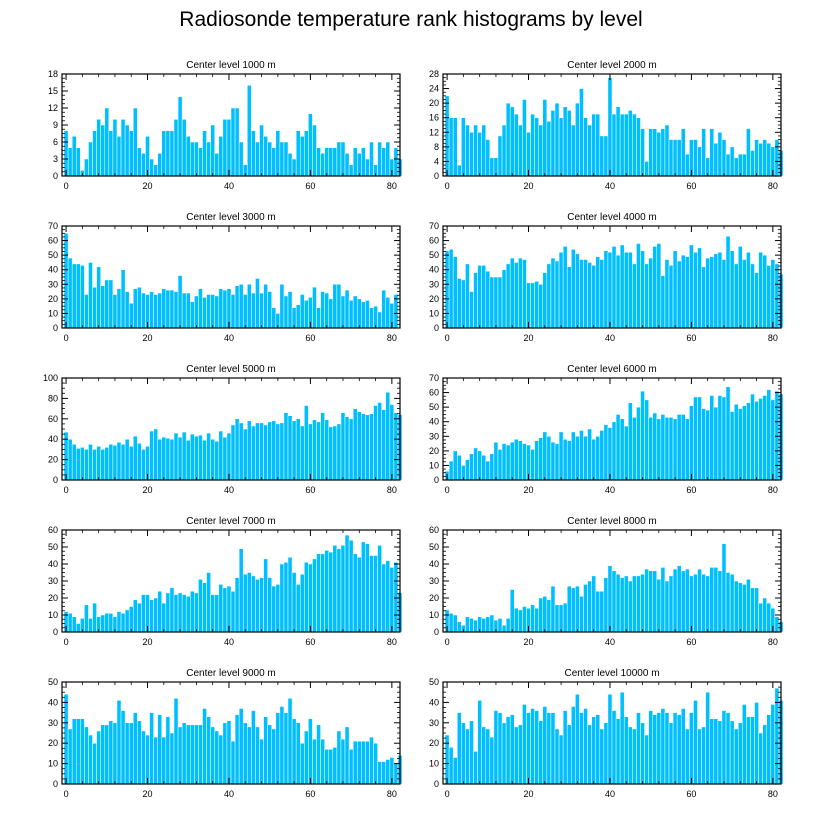  What do you see at coordinates (55, 784) in the screenshot?
I see `y-tick-label: 0` at bounding box center [55, 784].